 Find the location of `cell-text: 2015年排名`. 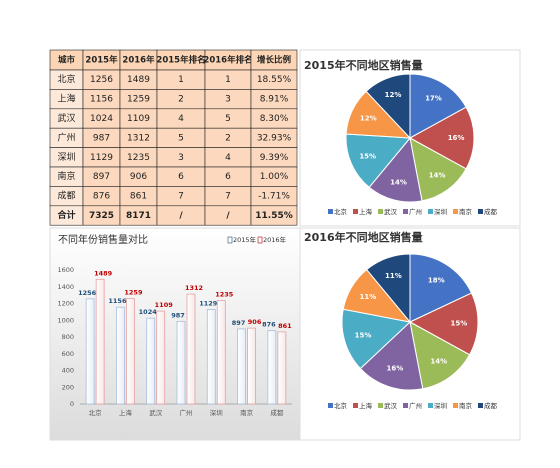

cell-text: 2015年排名 is located at coordinates (180, 60).